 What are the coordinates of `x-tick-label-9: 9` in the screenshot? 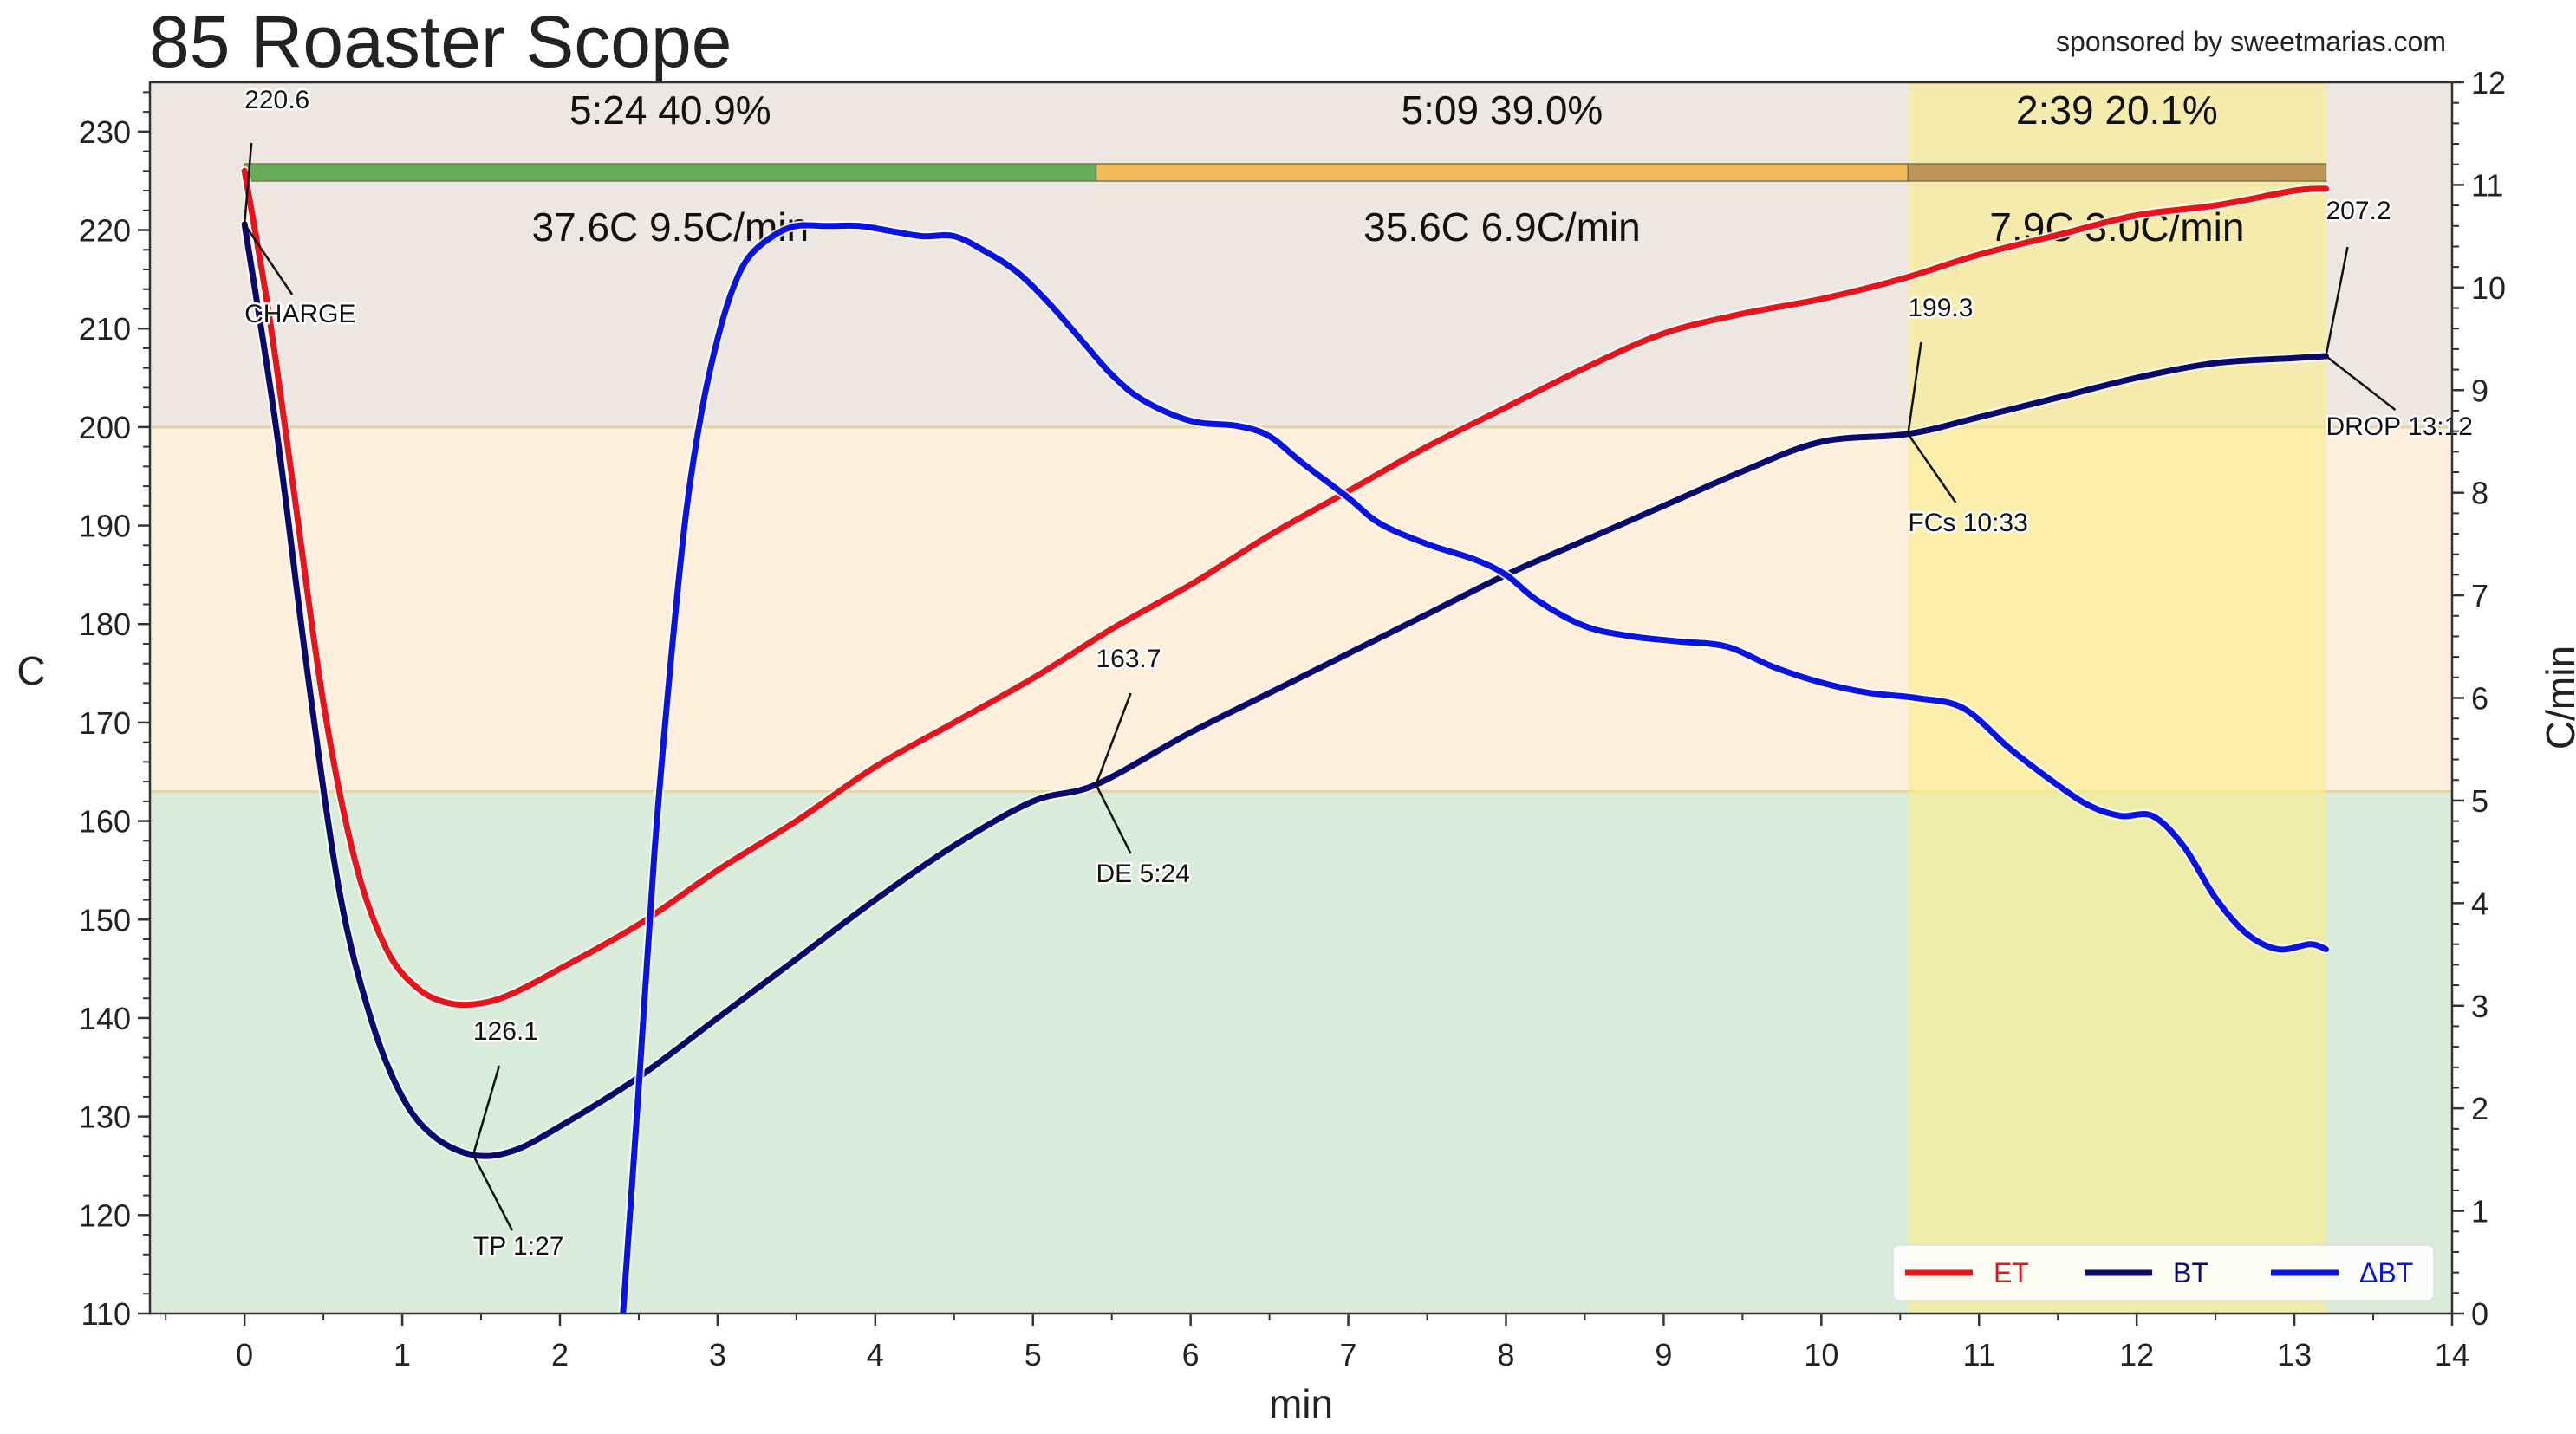 It's located at (1663, 1354).